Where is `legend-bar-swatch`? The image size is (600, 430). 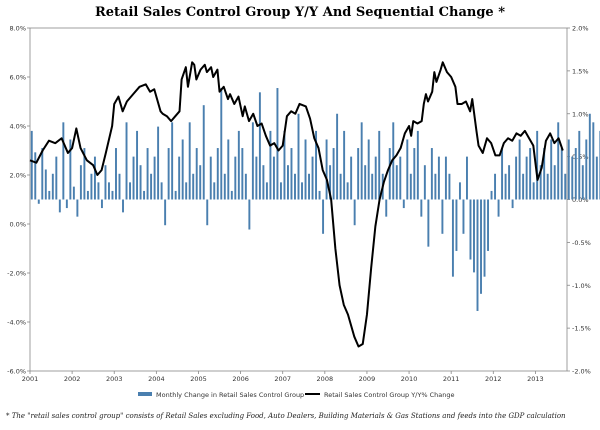 legend-bar-swatch is located at coordinates (145, 394).